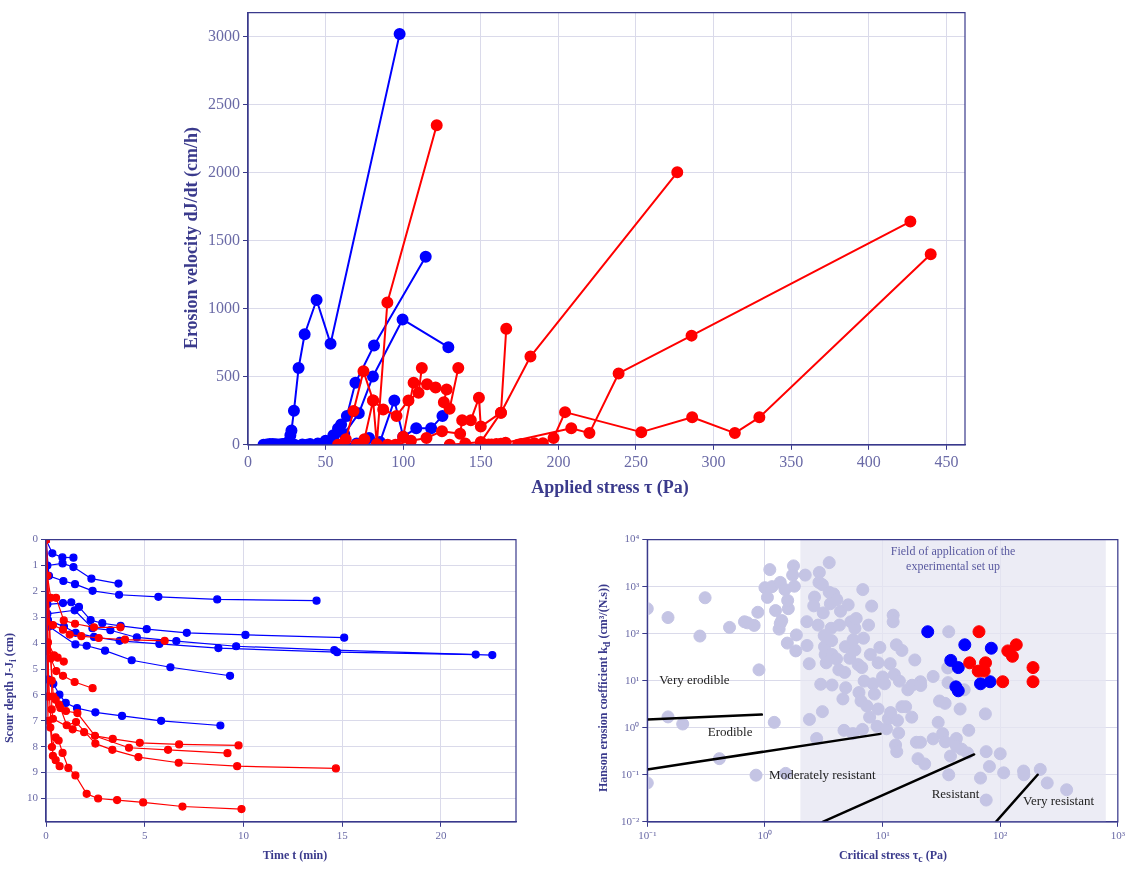  Describe the element at coordinates (791, 461) in the screenshot. I see `x-tick-label: 350` at that location.